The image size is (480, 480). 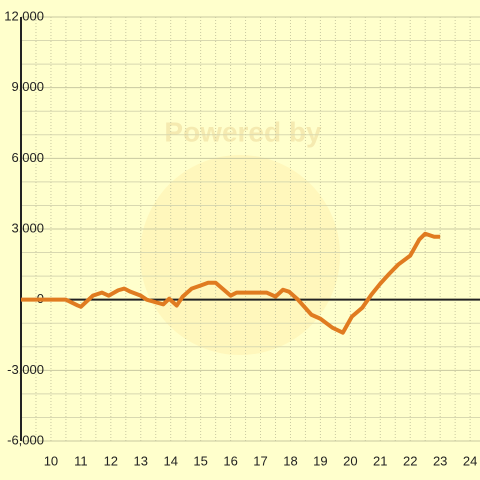 What do you see at coordinates (243, 131) in the screenshot?
I see `watermark: Powered by` at bounding box center [243, 131].